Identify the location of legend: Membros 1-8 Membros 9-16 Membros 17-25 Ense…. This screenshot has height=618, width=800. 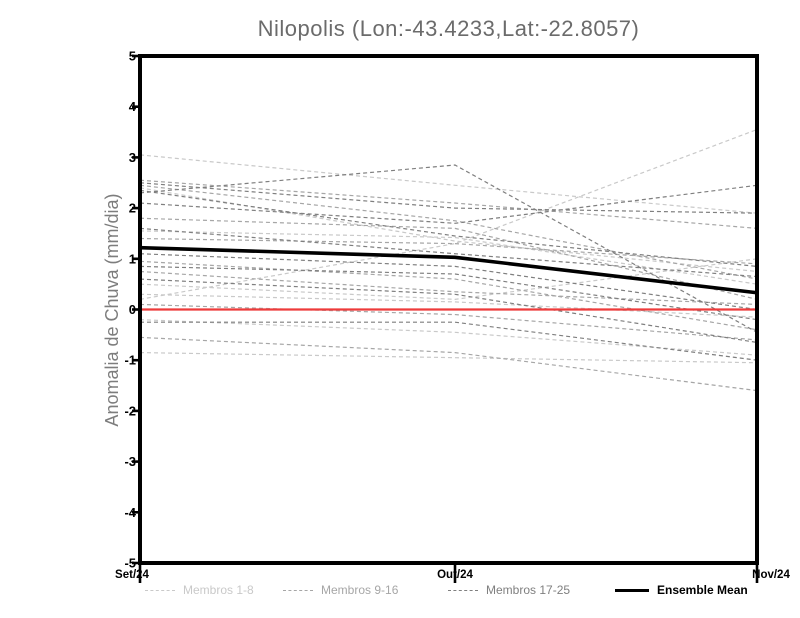
(465, 592).